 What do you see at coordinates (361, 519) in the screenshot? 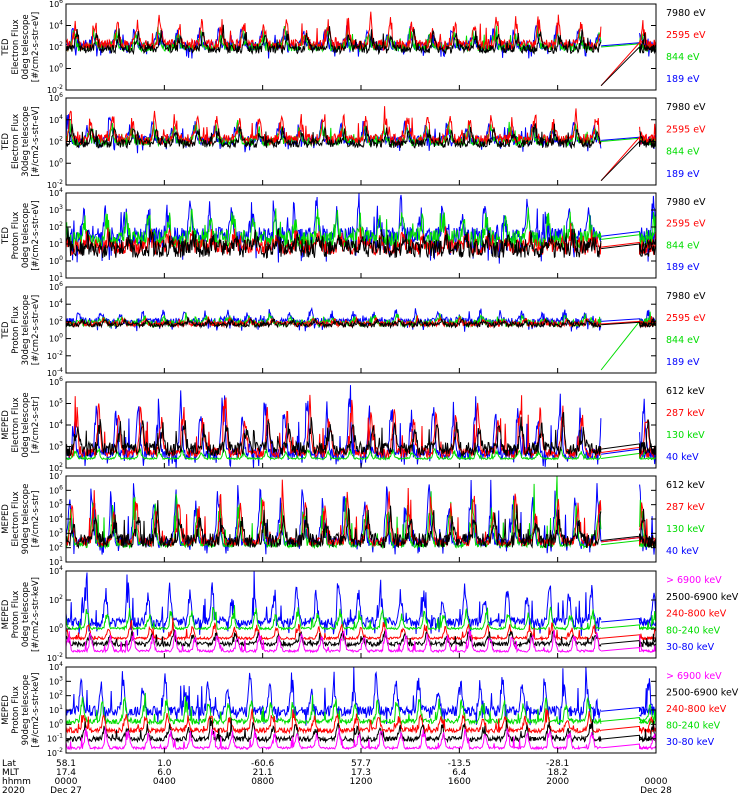
I see `panel-6-frame` at bounding box center [361, 519].